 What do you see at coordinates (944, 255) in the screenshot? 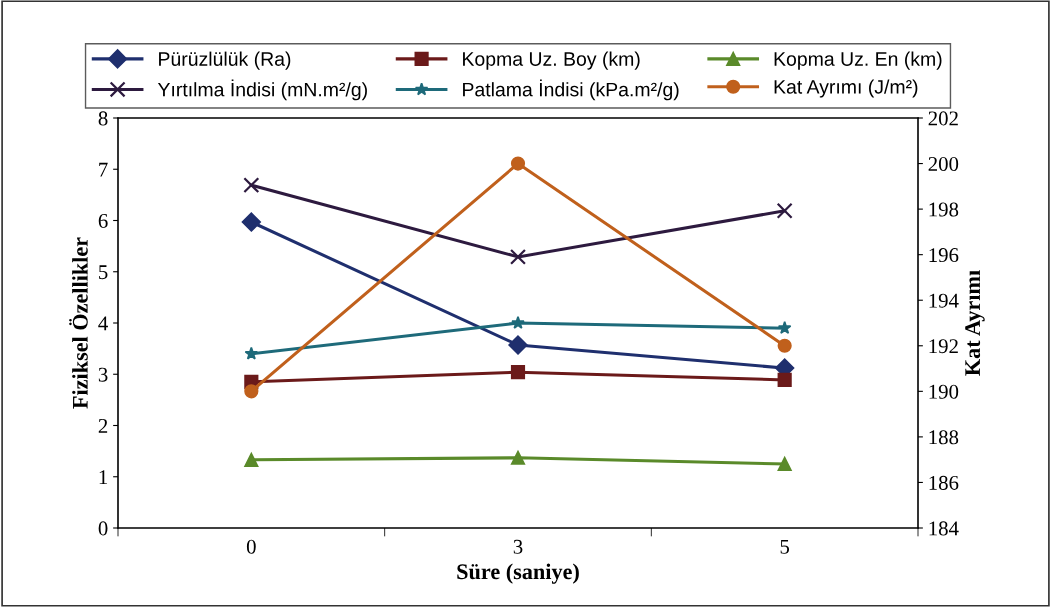
I see `y2-tick-label: 196` at bounding box center [944, 255].